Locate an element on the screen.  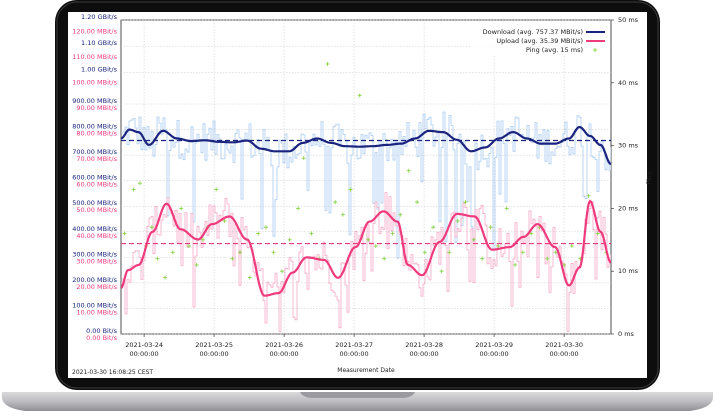
upload-tick-label: 10.00 MBit/s is located at coordinates (96, 312).